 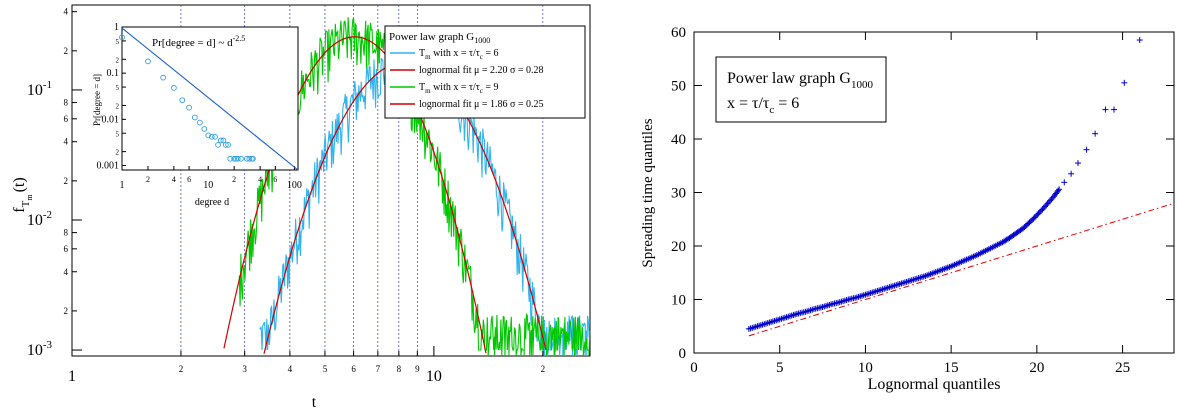 I want to click on right-y-tick-label: 0, so click(x=683, y=354).